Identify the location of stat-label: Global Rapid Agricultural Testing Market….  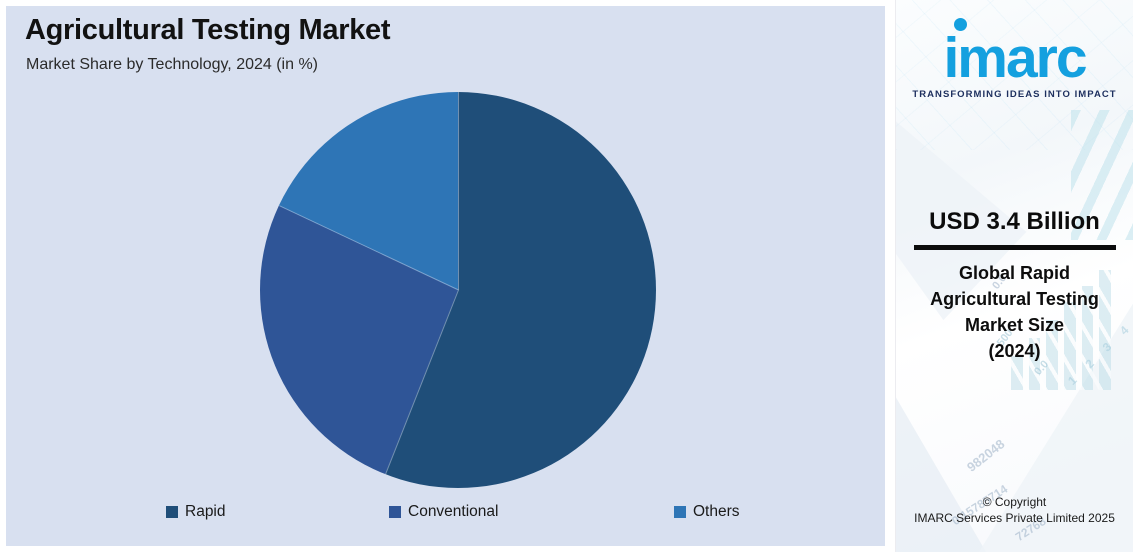
(1015, 312).